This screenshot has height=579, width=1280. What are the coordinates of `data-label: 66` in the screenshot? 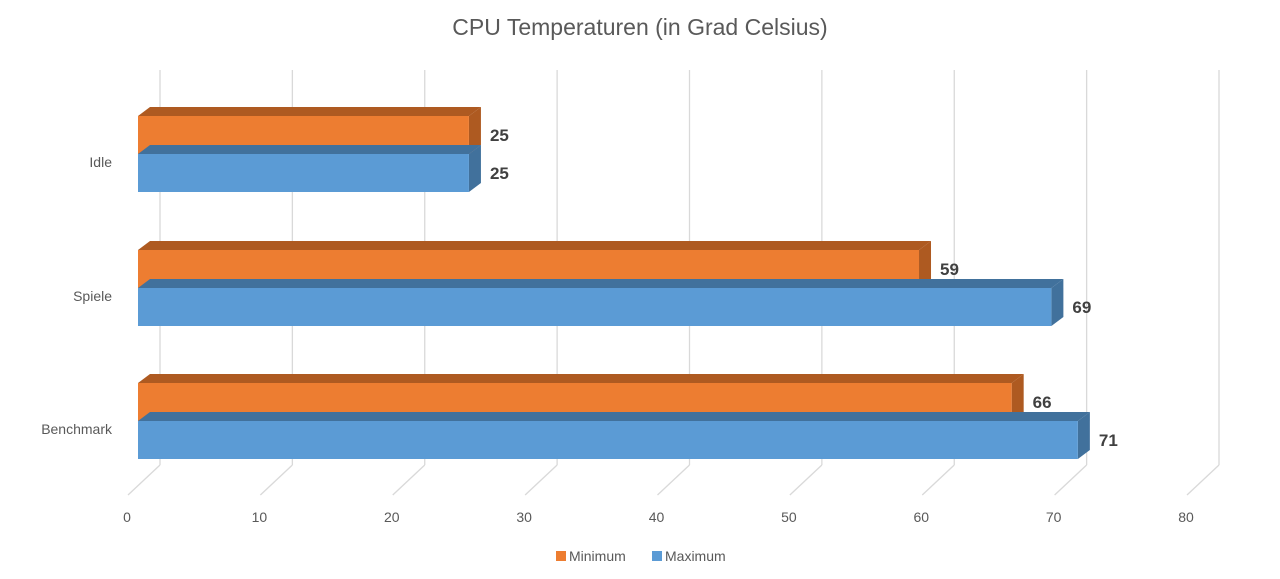 It's located at (1042, 402).